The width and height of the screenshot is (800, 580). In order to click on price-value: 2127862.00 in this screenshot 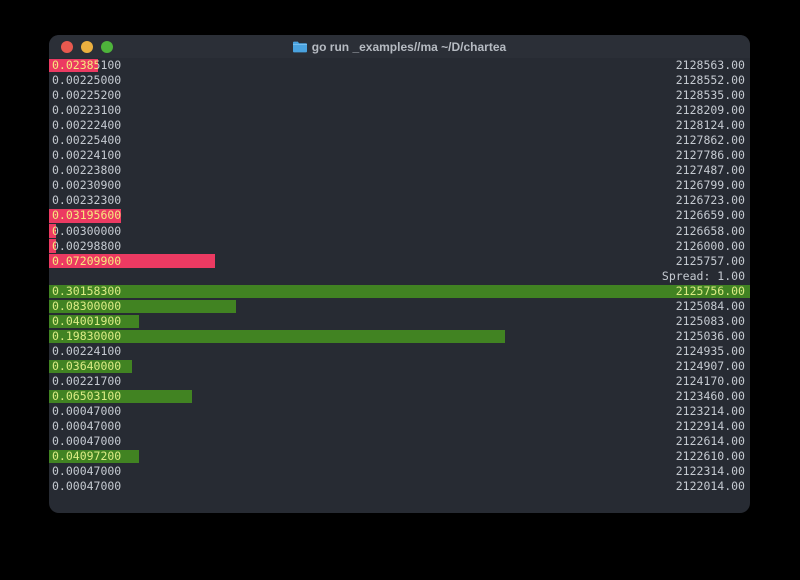, I will do `click(710, 140)`.